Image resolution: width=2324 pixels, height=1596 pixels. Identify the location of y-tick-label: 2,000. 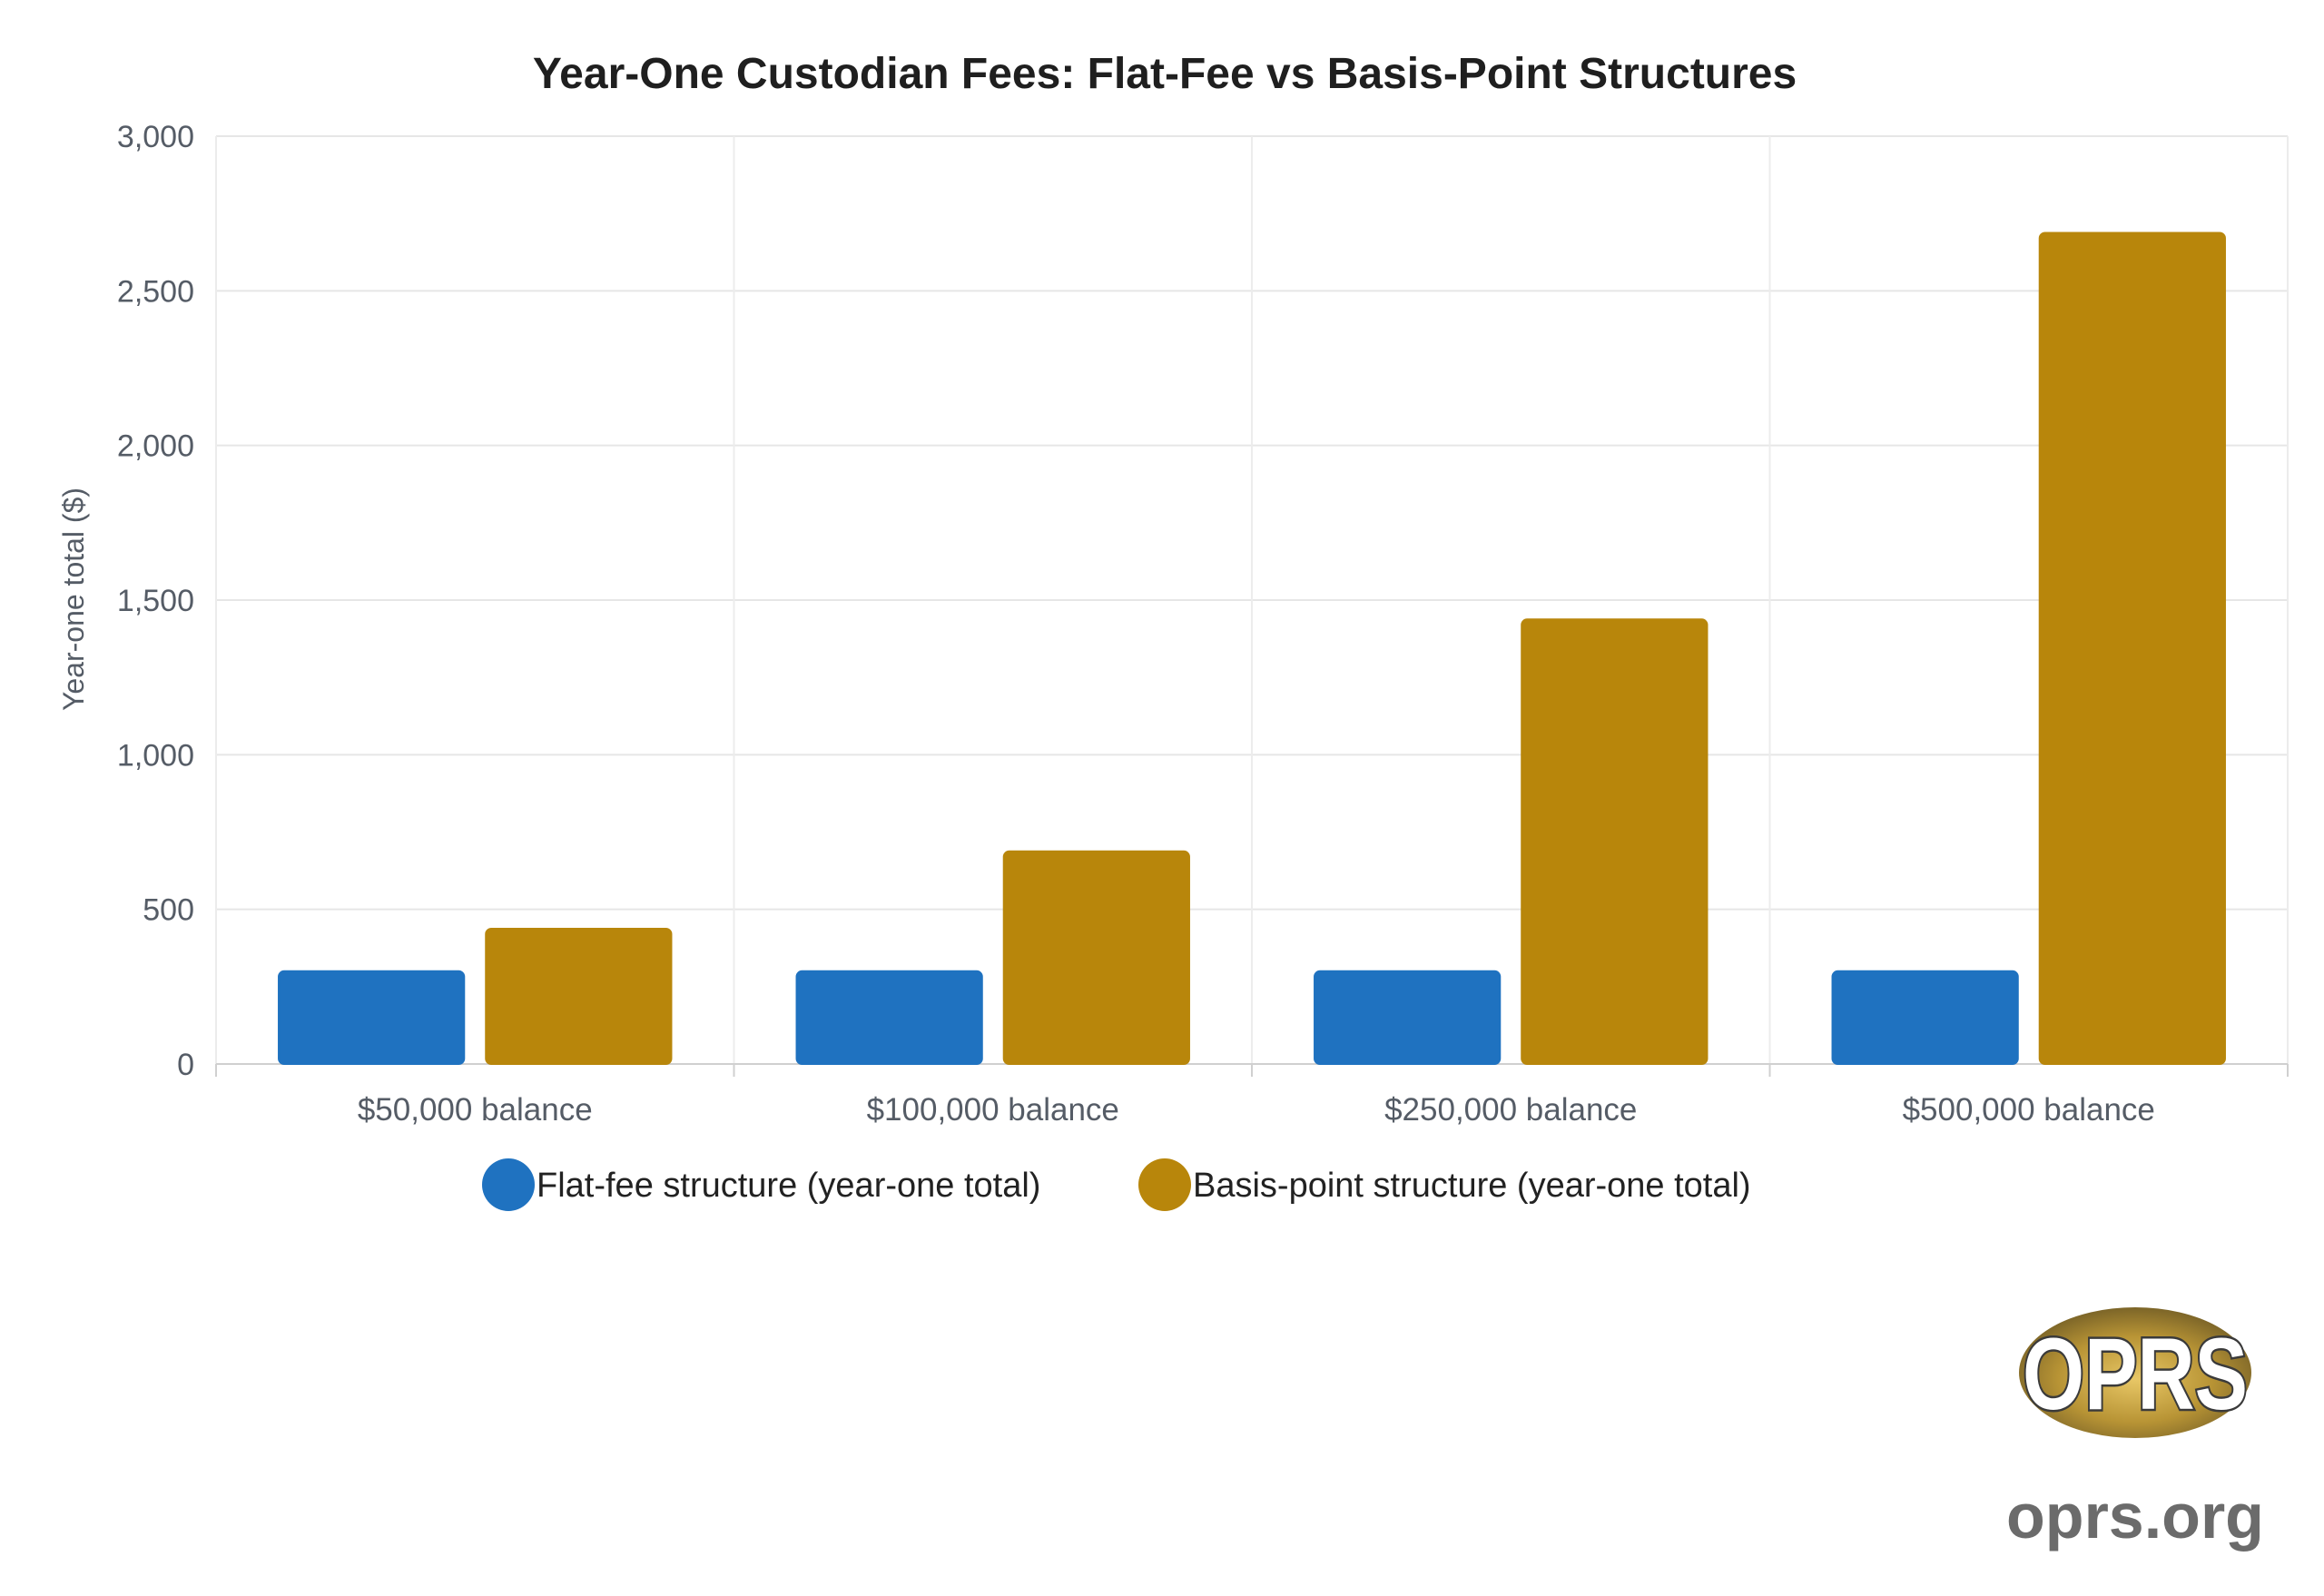
(155, 446).